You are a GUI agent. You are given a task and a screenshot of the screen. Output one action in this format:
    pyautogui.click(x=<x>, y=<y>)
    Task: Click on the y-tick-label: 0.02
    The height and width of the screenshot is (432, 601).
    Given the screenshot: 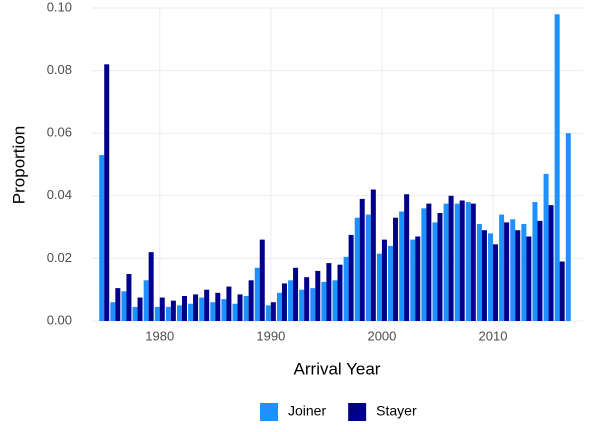 What is the action you would take?
    pyautogui.click(x=59, y=257)
    